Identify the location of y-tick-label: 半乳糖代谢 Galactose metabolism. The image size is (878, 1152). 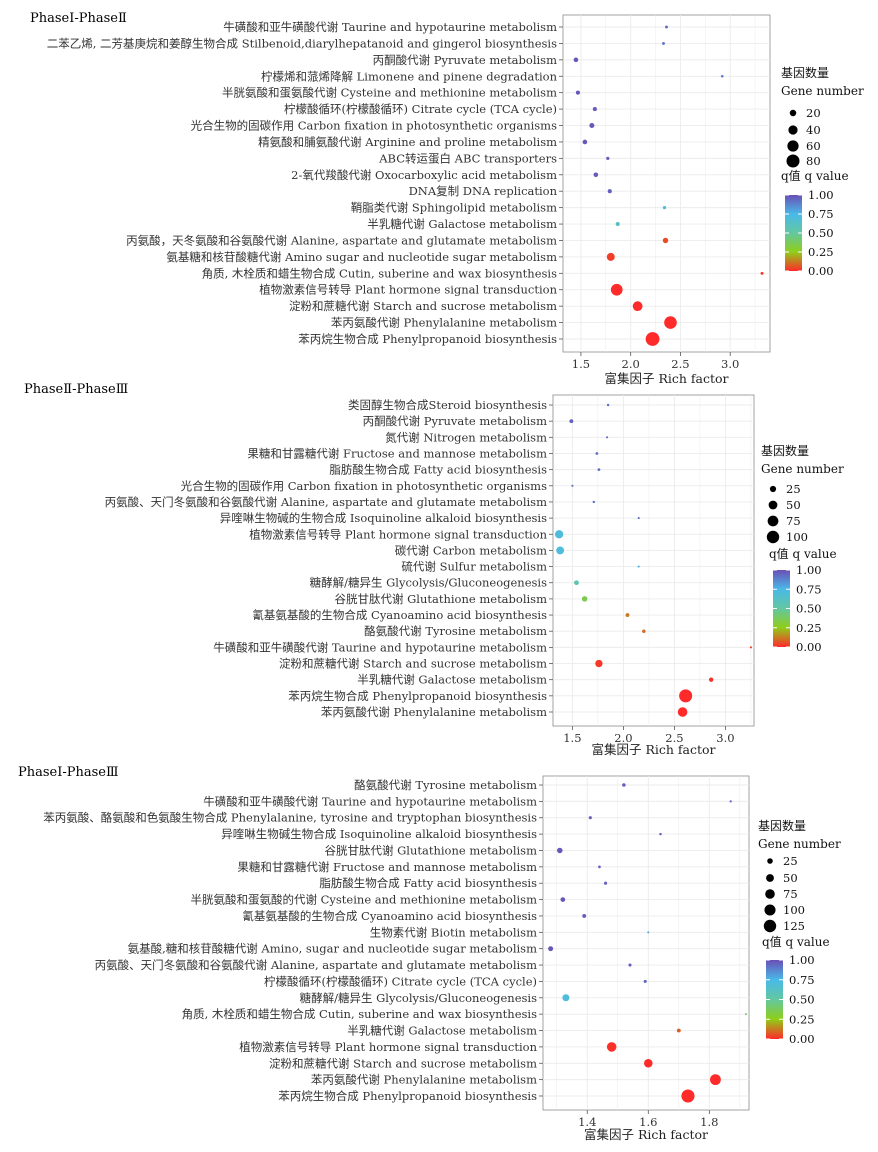
(442, 1031).